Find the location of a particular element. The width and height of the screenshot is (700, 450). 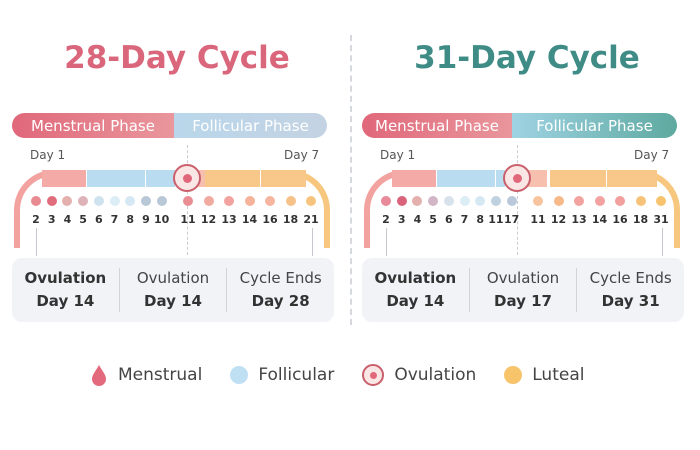

legend-luteal: Luteal is located at coordinates (544, 375).